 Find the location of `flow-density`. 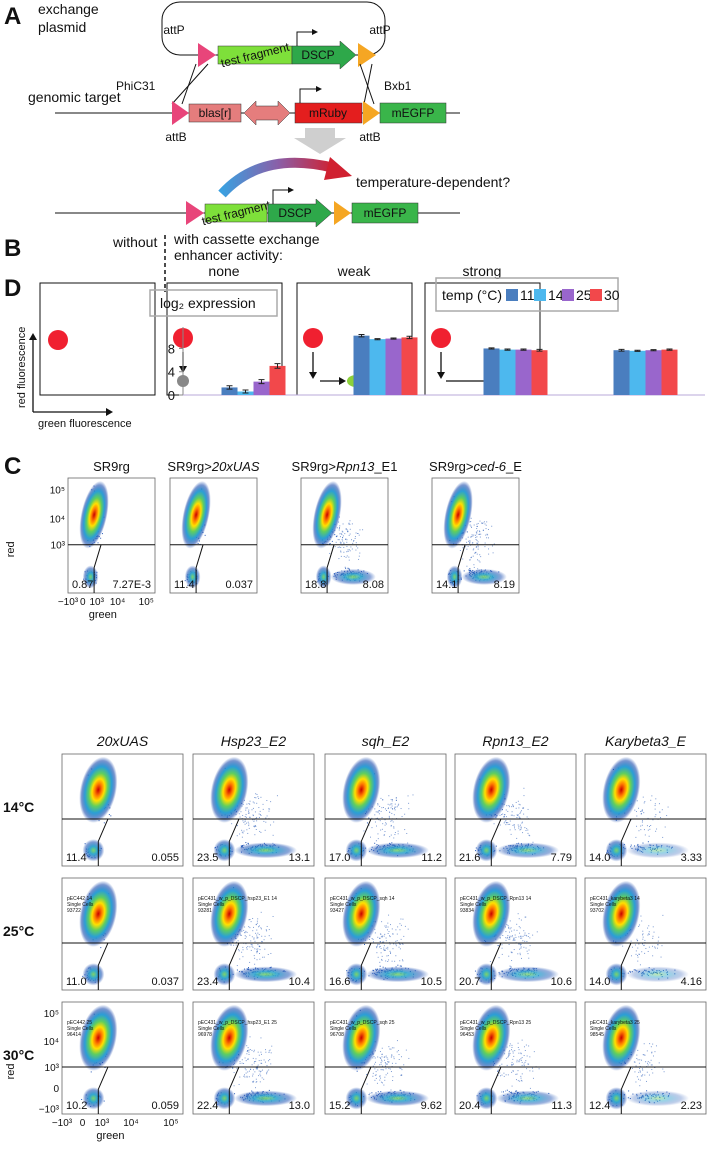

flow-density is located at coordinates (646, 933).